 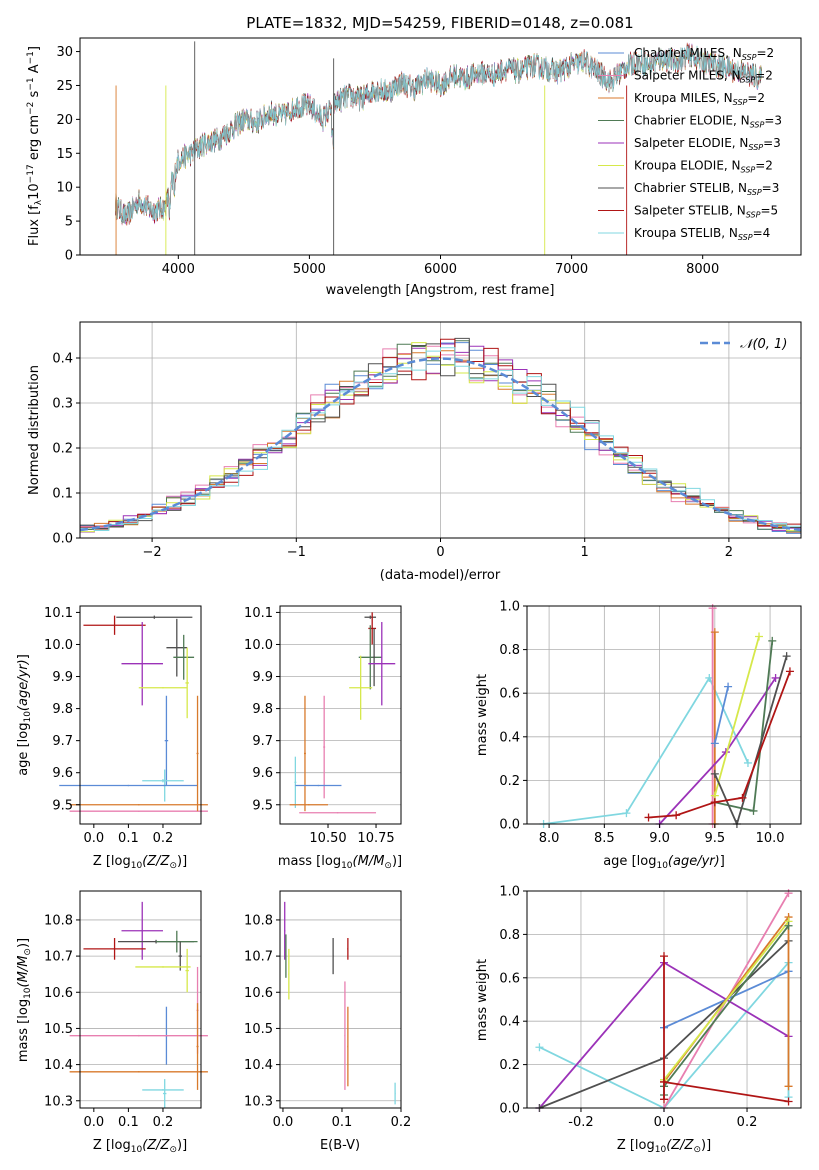 I want to click on y-tick-label: 9.9, so click(x=62, y=677).